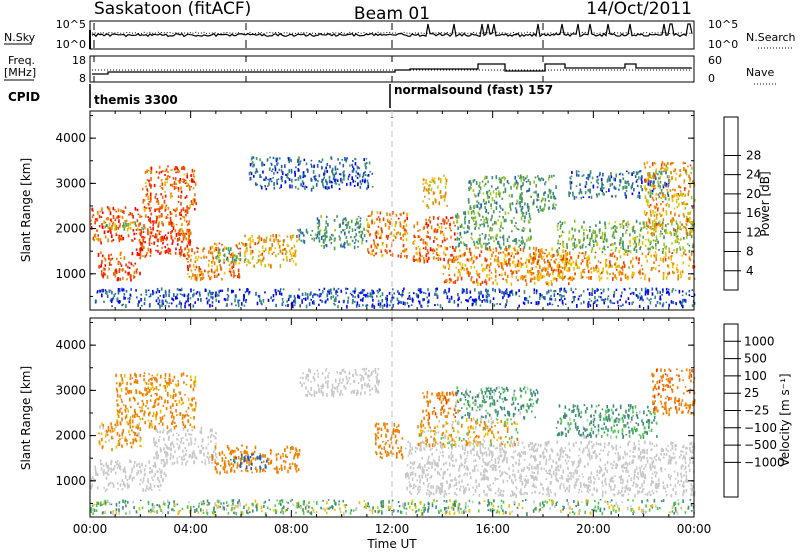 This screenshot has width=800, height=554. What do you see at coordinates (723, 24) in the screenshot?
I see `nsearch-tick-top: 10^5` at bounding box center [723, 24].